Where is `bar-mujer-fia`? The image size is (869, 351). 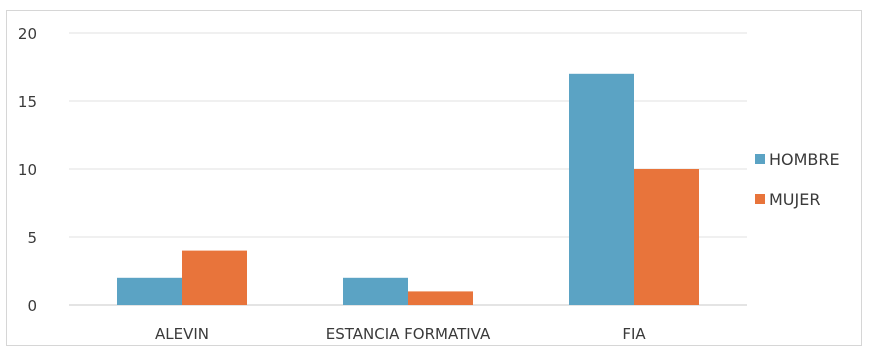 bar-mujer-fia is located at coordinates (666, 237).